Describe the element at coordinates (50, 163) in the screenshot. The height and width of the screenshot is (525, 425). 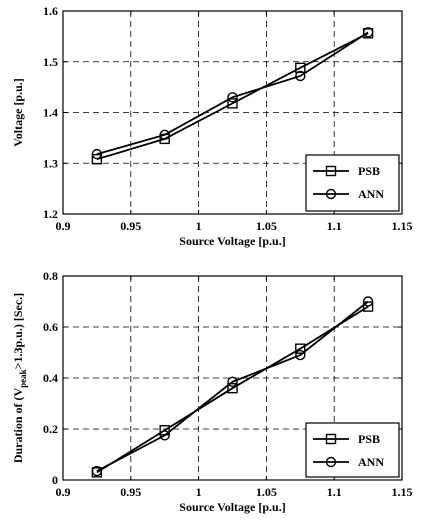
I see `y-tick-label: 1.3` at that location.